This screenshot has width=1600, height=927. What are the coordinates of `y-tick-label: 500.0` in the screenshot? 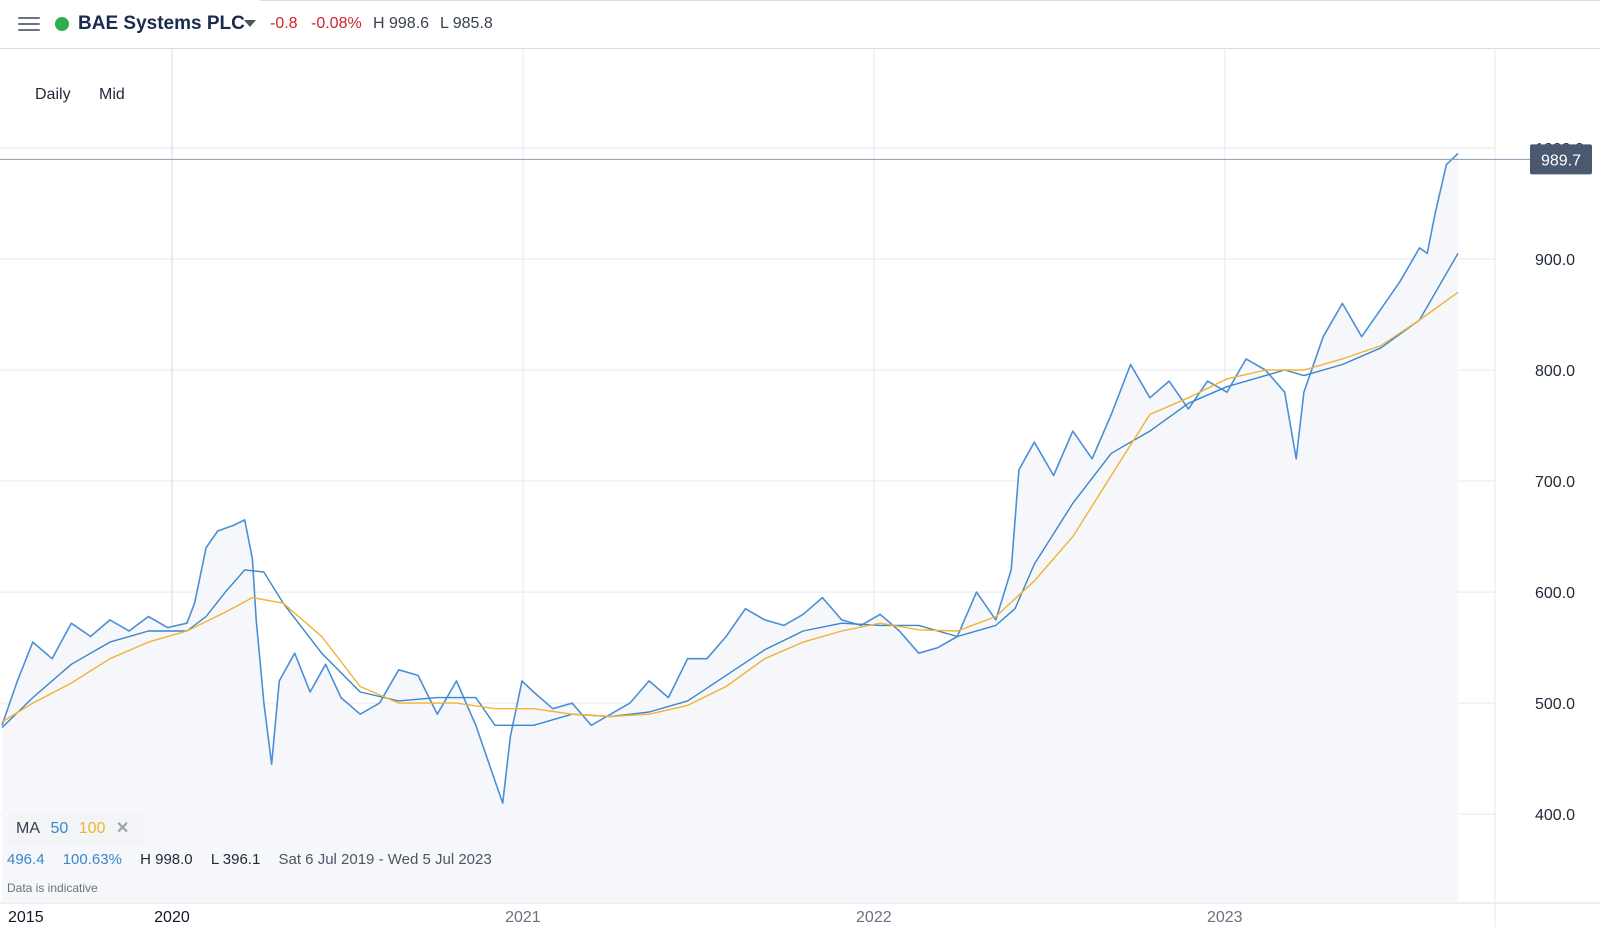 It's located at (1555, 704).